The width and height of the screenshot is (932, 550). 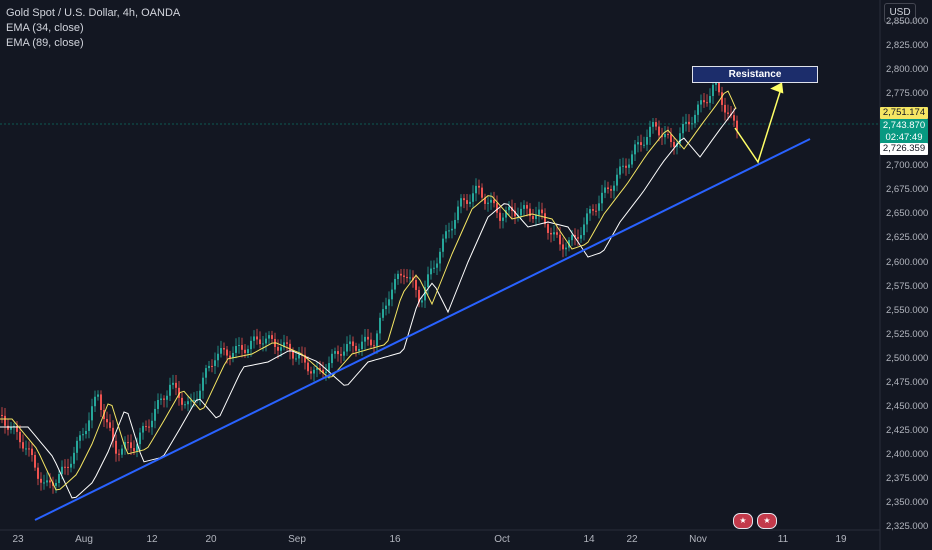 I want to click on price-tick-label: 2,350.000, so click(x=907, y=502).